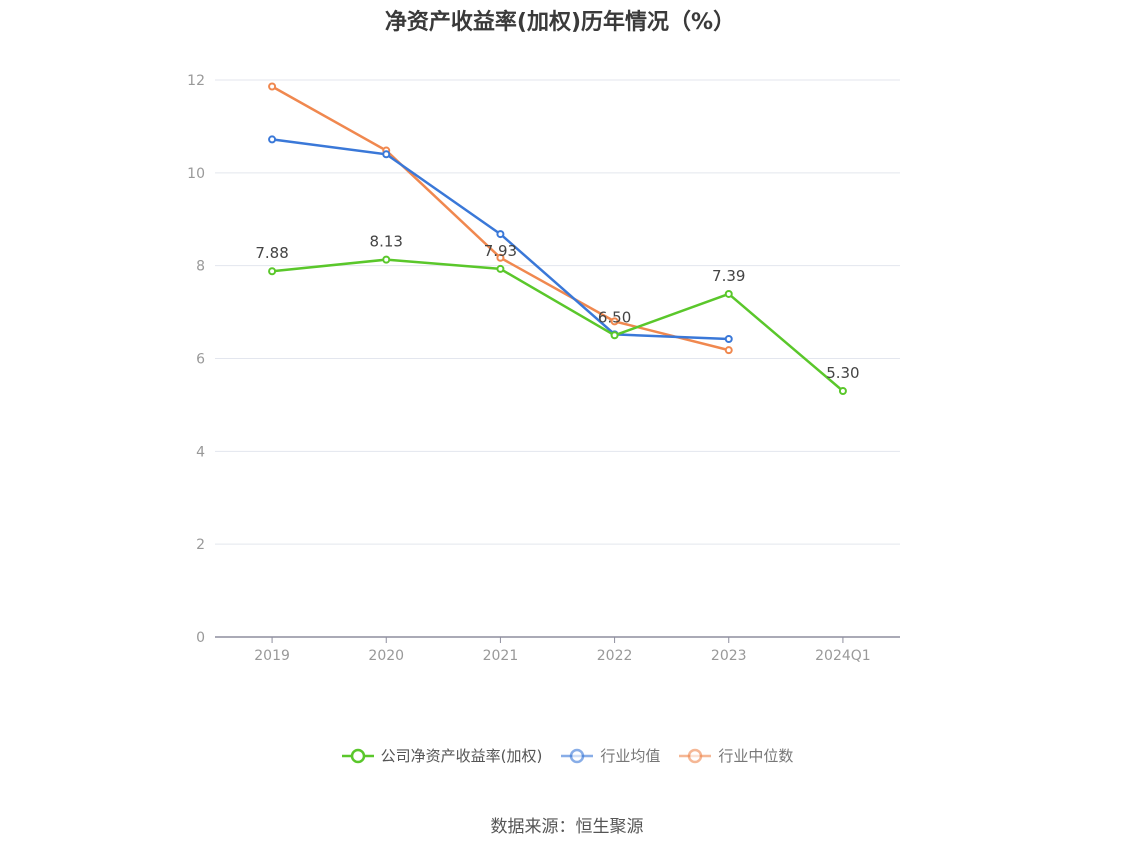 The height and width of the screenshot is (849, 1134). Describe the element at coordinates (200, 267) in the screenshot. I see `y-tick-label: 8` at that location.